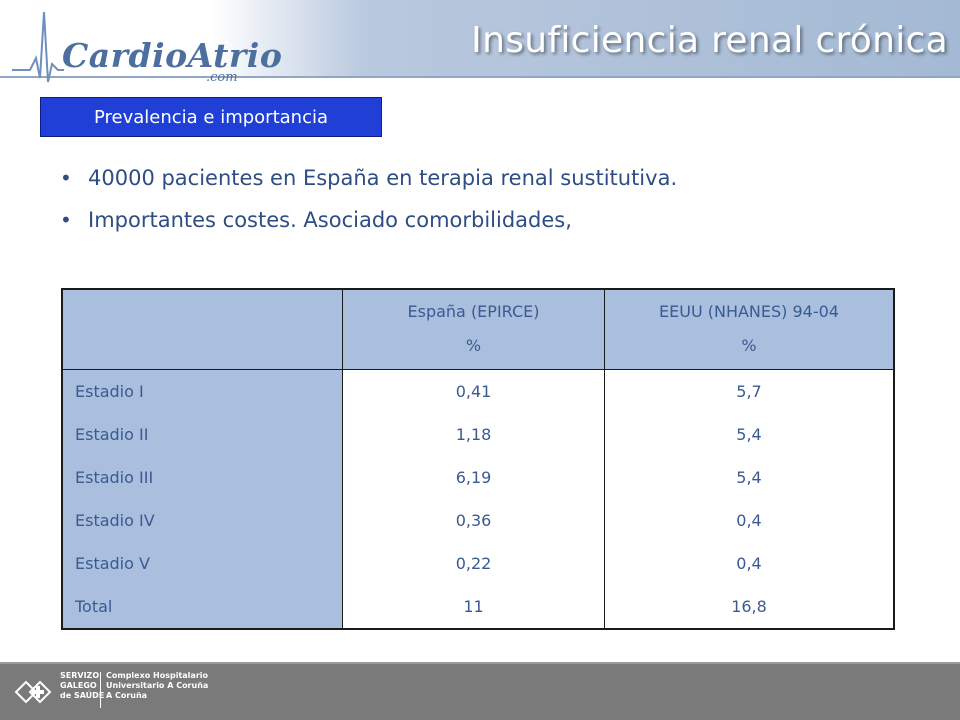 This screenshot has height=720, width=960. I want to click on table-row: Total 11 16,8, so click(478, 606).